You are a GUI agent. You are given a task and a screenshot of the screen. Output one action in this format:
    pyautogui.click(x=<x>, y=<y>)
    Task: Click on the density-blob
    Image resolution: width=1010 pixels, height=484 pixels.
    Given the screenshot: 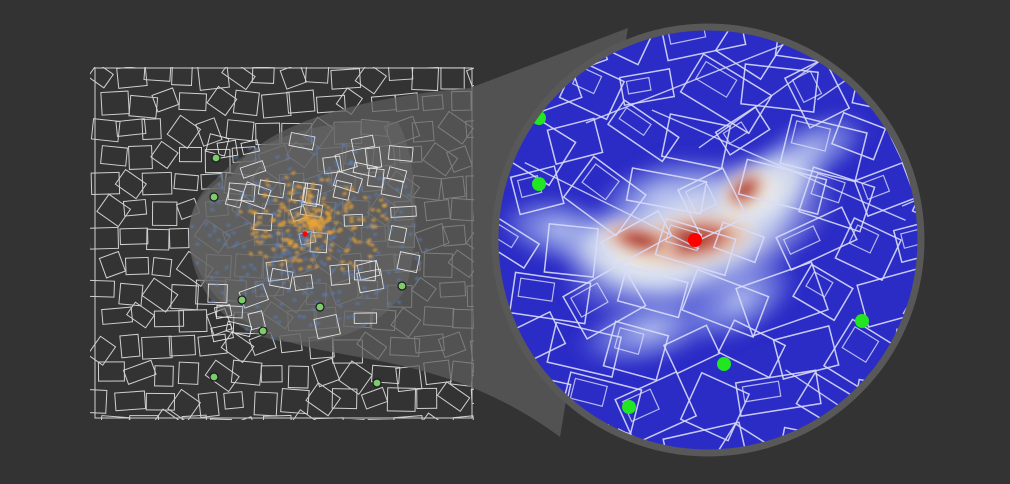 What is the action you would take?
    pyautogui.click(x=745, y=190)
    